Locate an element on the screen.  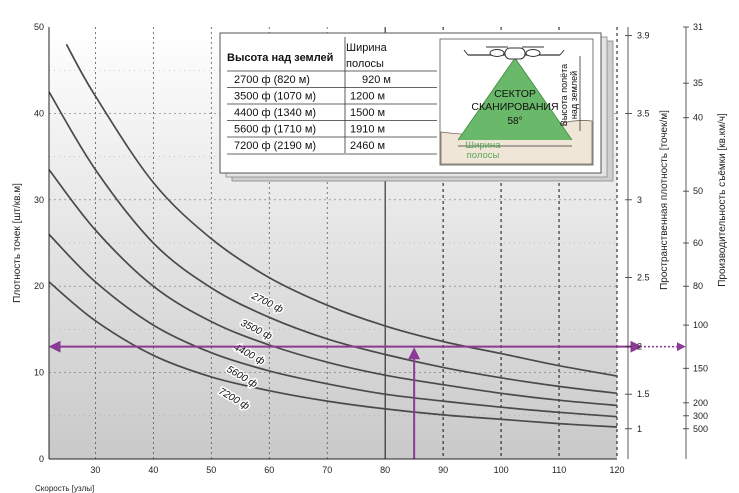
right-axis-1-tick-label: 1 is located at coordinates (639, 429).